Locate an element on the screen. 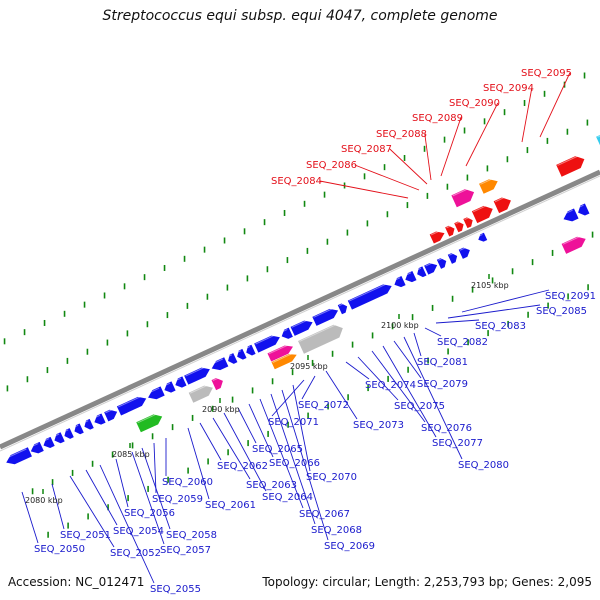 The image size is (600, 600). gene-blue-inner-15-shape is located at coordinates (233, 358).